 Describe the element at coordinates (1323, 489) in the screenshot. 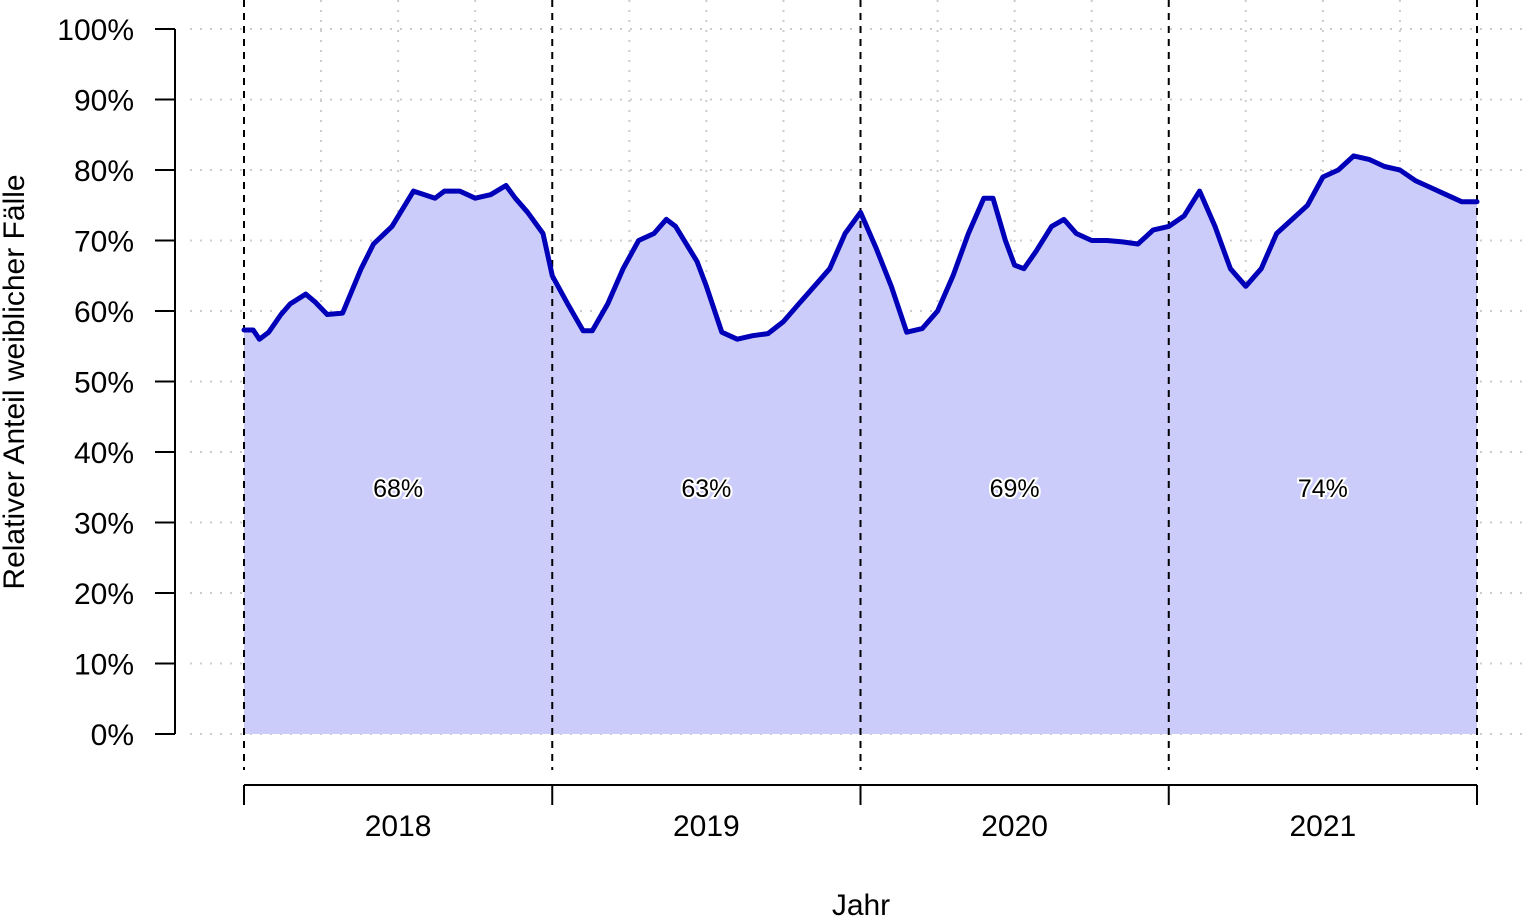

I see `year-mean-label: 74%` at that location.